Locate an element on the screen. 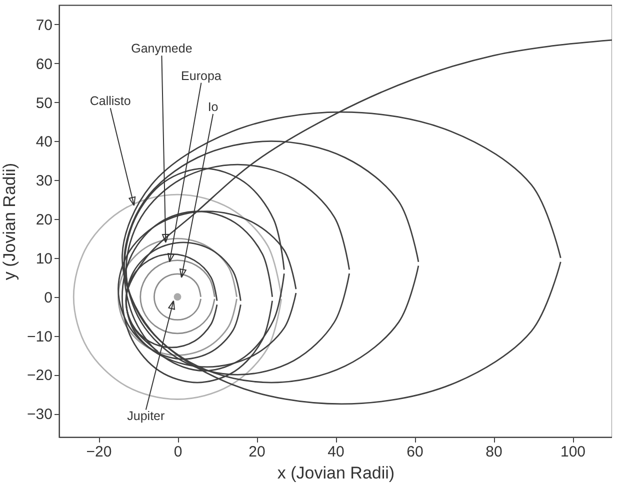  x-tick-label: 100 is located at coordinates (573, 452).